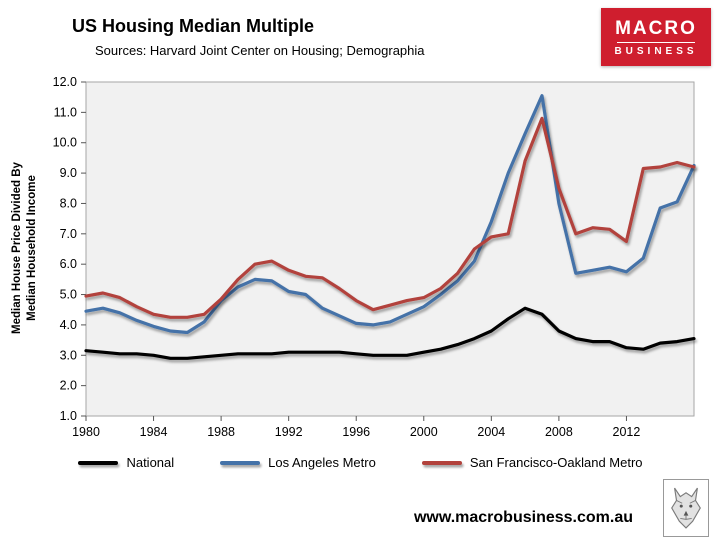 The image size is (721, 541). I want to click on svg-text: 1980, so click(86, 432).